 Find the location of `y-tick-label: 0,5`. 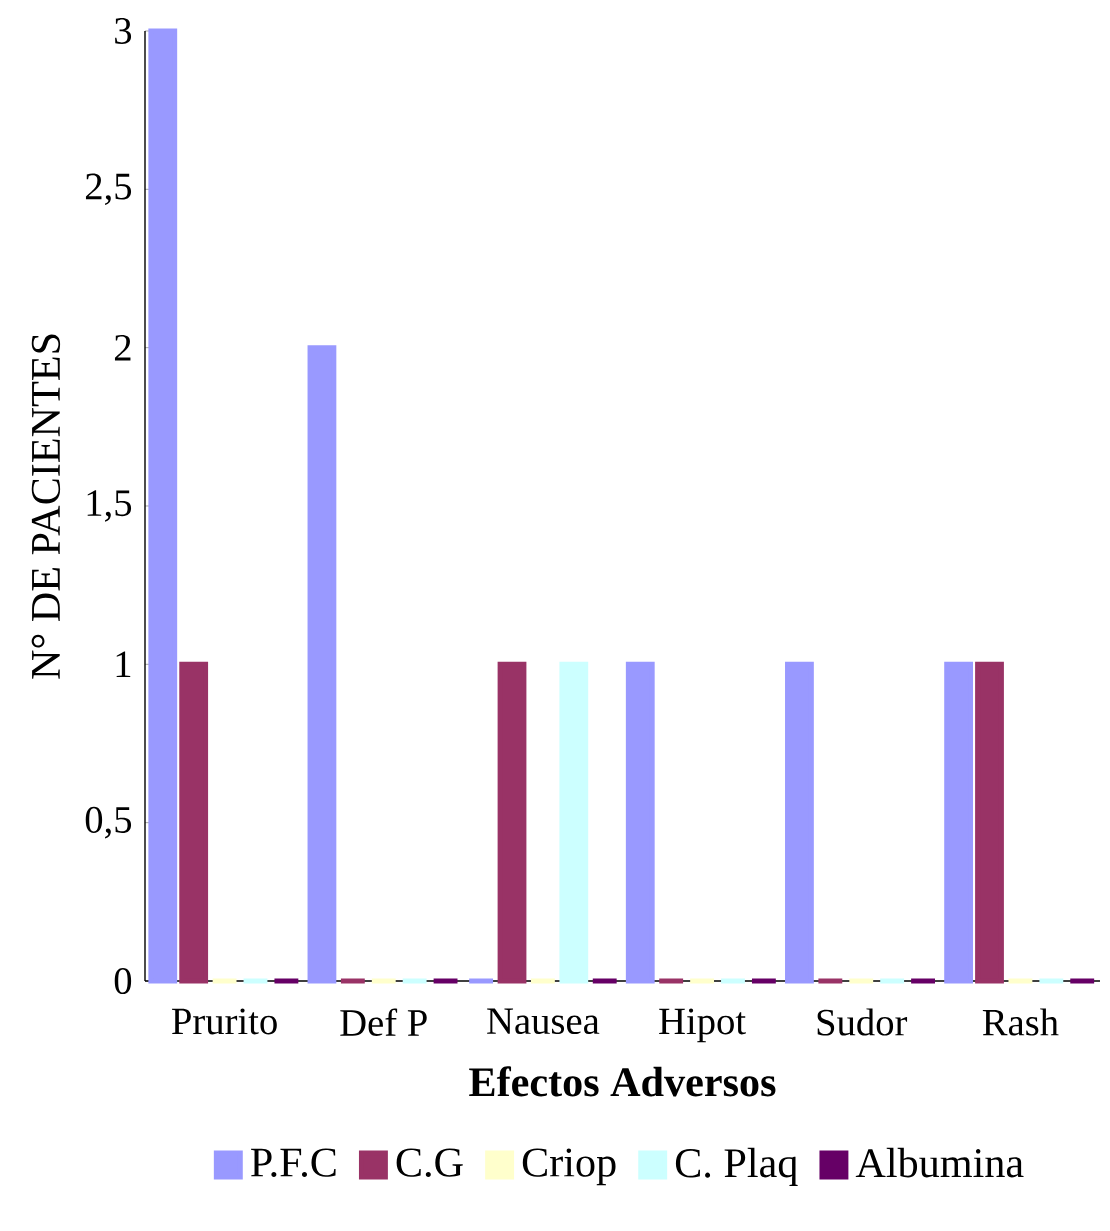

y-tick-label: 0,5 is located at coordinates (108, 822).